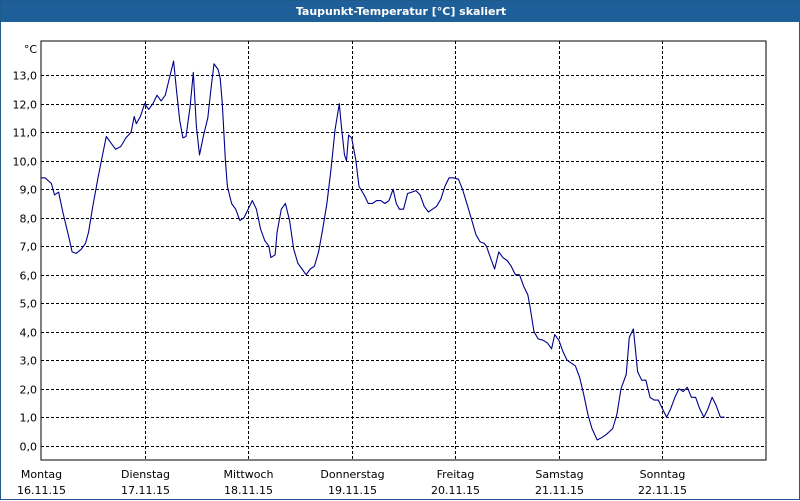 This screenshot has width=800, height=501. I want to click on y-tick-label: 2,0, so click(29, 390).